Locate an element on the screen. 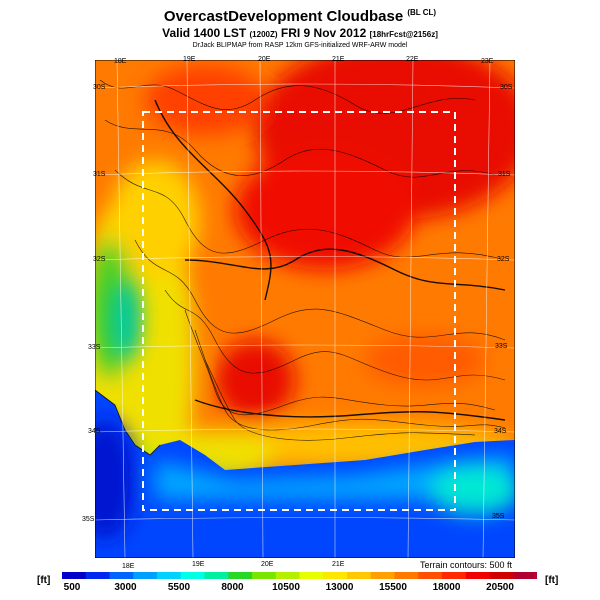 Image resolution: width=600 pixels, height=600 pixels. colorbar-unit-right: [ft] is located at coordinates (552, 580).